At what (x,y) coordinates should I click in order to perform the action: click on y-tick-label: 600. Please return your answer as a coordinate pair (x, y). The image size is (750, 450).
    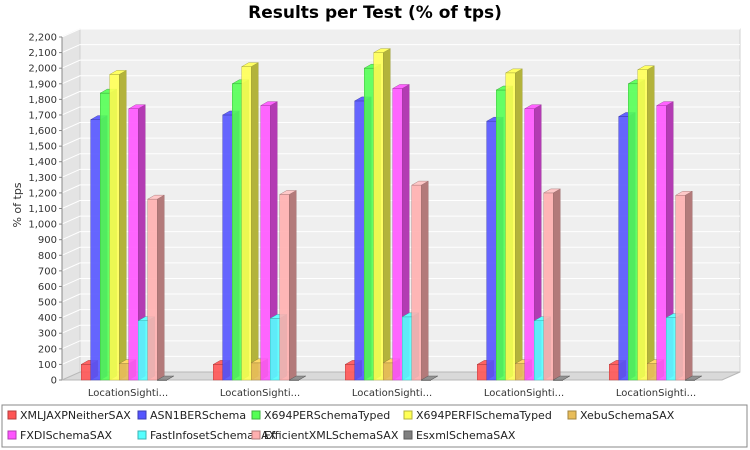
    Looking at the image, I should click on (47, 287).